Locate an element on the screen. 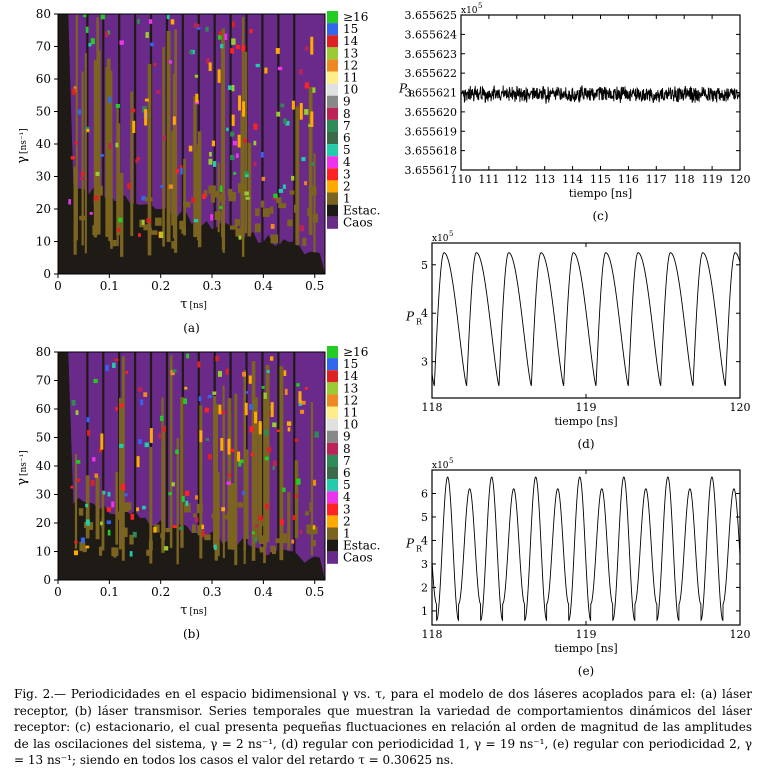 The width and height of the screenshot is (765, 769). x-tick-label: 117 is located at coordinates (656, 179).